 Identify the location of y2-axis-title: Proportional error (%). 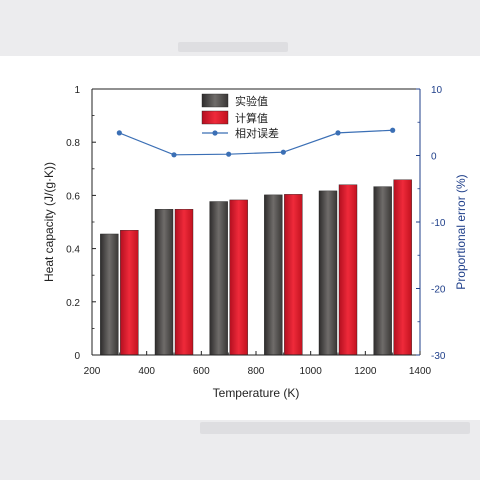
(461, 231).